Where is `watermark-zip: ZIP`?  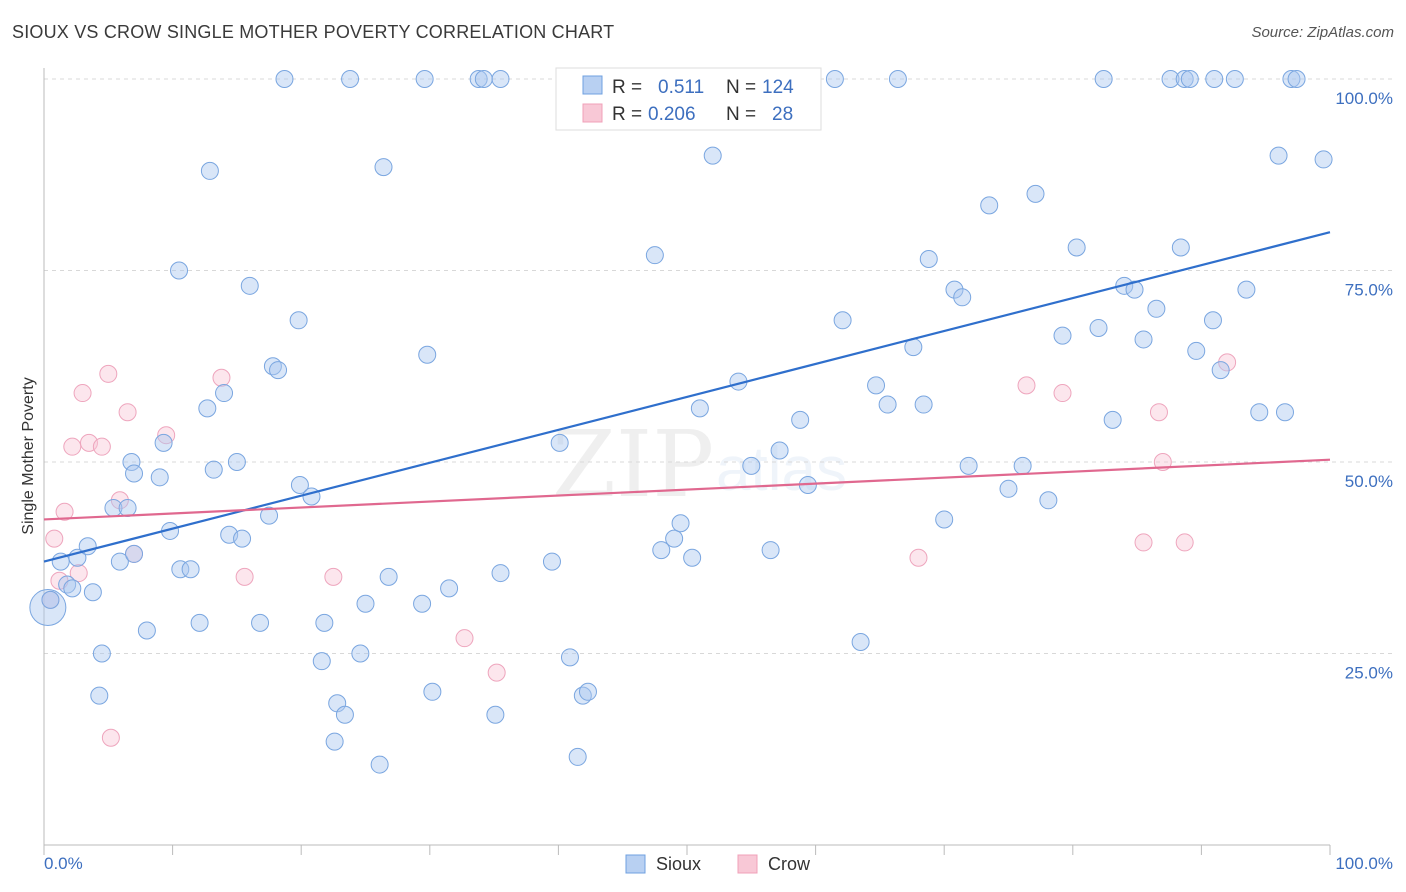
watermark-zip: ZIP is located at coordinates (633, 464).